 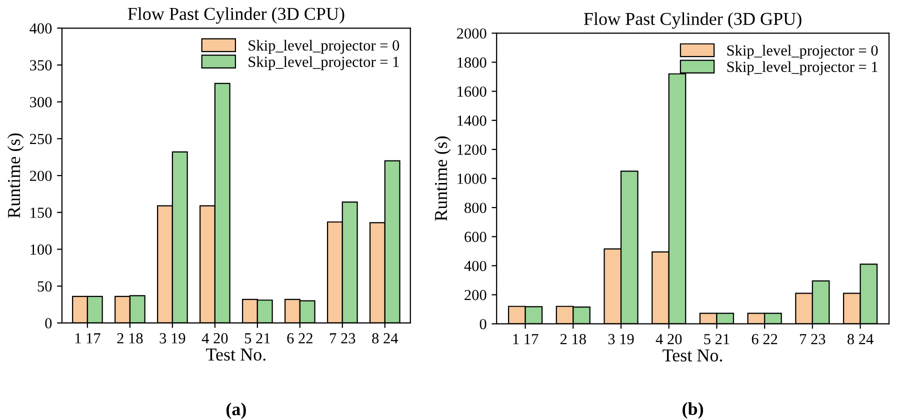 What do you see at coordinates (41, 249) in the screenshot?
I see `y-tick-label: 100` at bounding box center [41, 249].